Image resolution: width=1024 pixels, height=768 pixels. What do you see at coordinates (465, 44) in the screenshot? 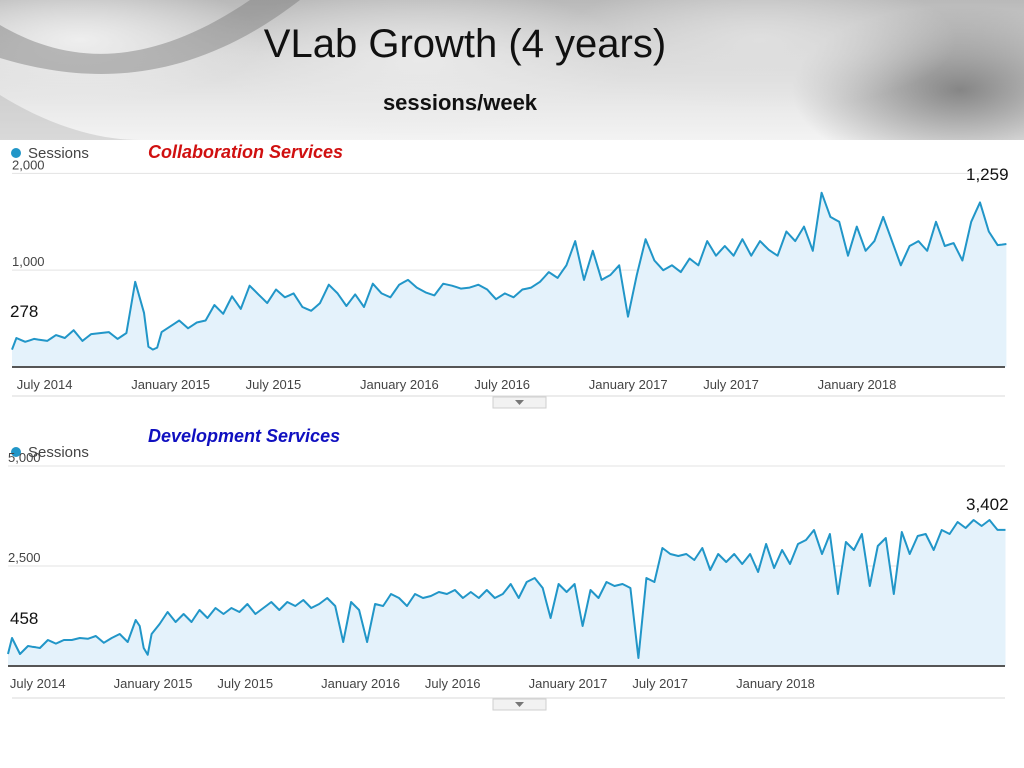
I see `page-title: VLab Growth (4 years)` at bounding box center [465, 44].